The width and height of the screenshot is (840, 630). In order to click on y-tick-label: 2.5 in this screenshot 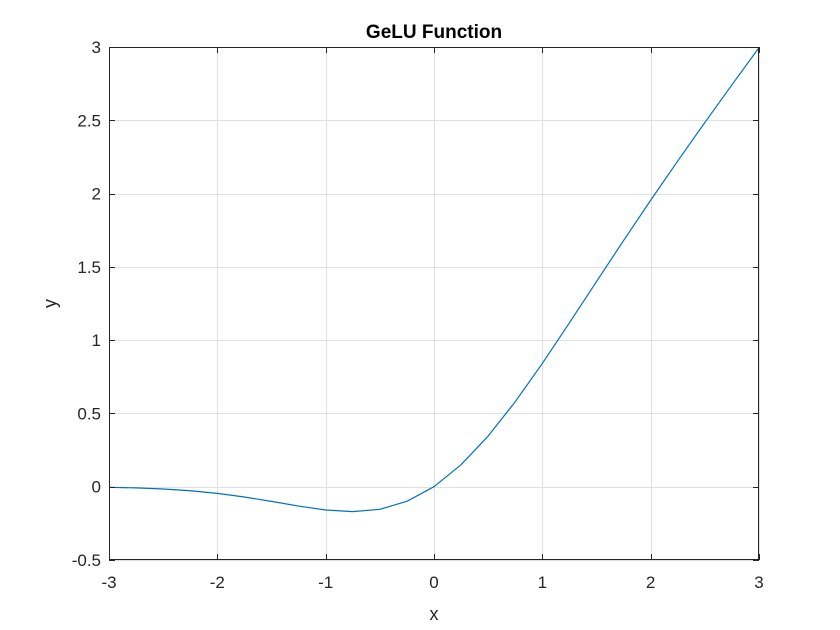, I will do `click(89, 120)`.